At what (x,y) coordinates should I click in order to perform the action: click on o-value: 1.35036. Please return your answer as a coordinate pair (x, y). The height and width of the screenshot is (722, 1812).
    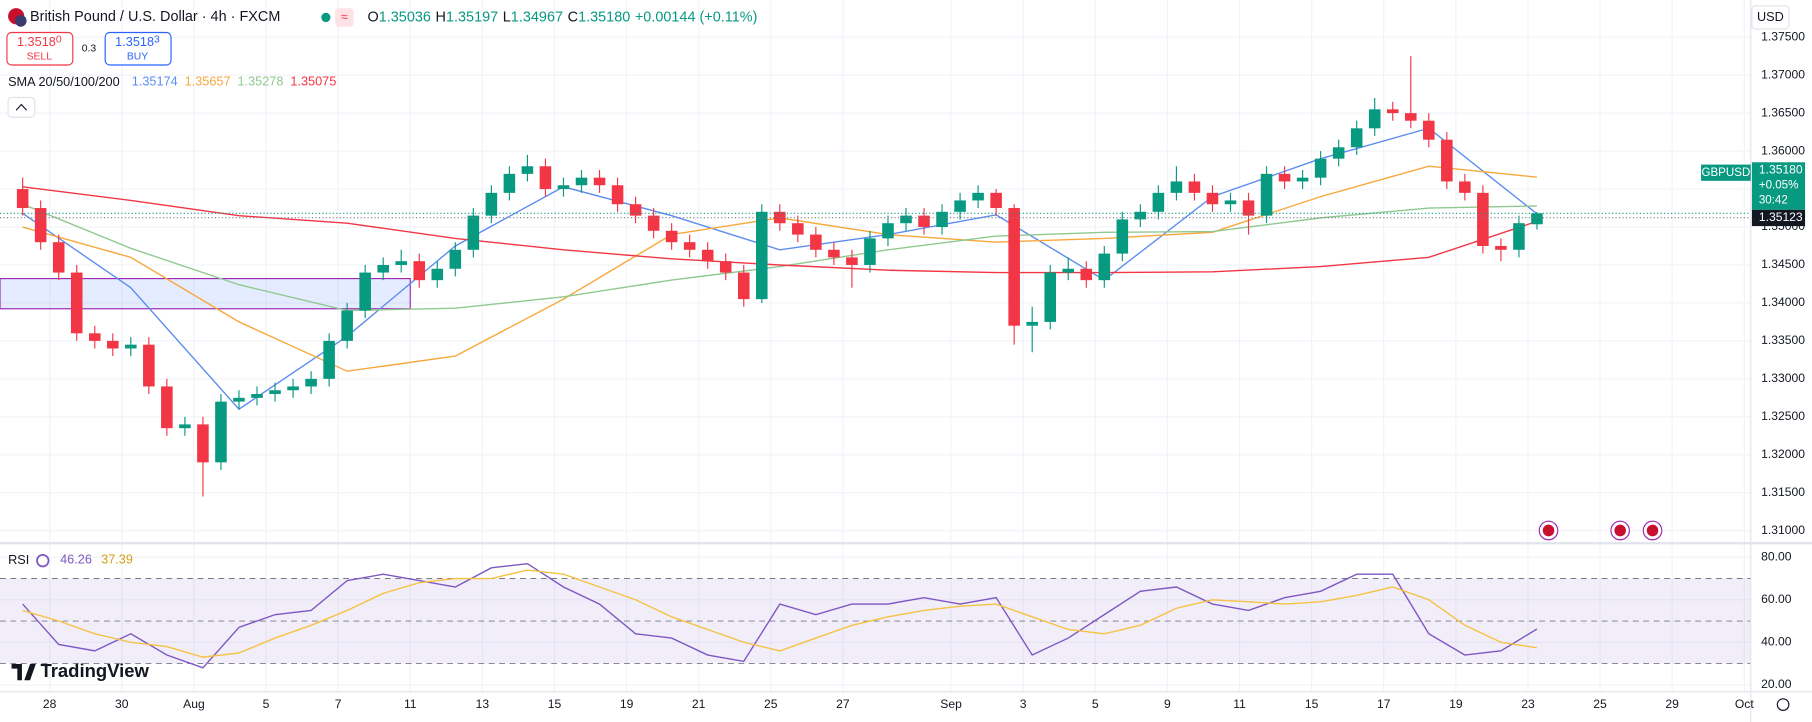
    Looking at the image, I should click on (405, 17).